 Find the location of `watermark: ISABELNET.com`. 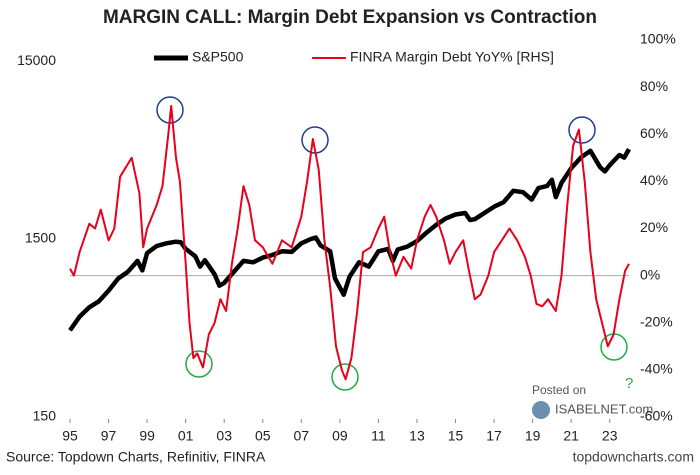

watermark: ISABELNET.com is located at coordinates (604, 408).